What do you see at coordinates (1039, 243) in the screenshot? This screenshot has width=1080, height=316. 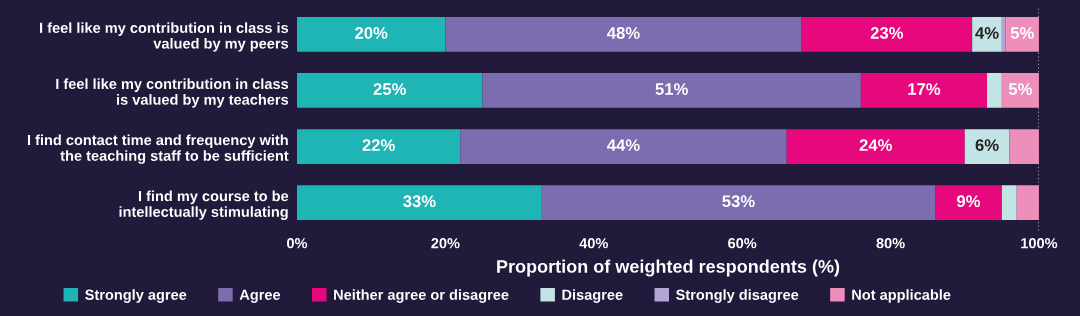 I see `x-tick-label: 100%` at bounding box center [1039, 243].